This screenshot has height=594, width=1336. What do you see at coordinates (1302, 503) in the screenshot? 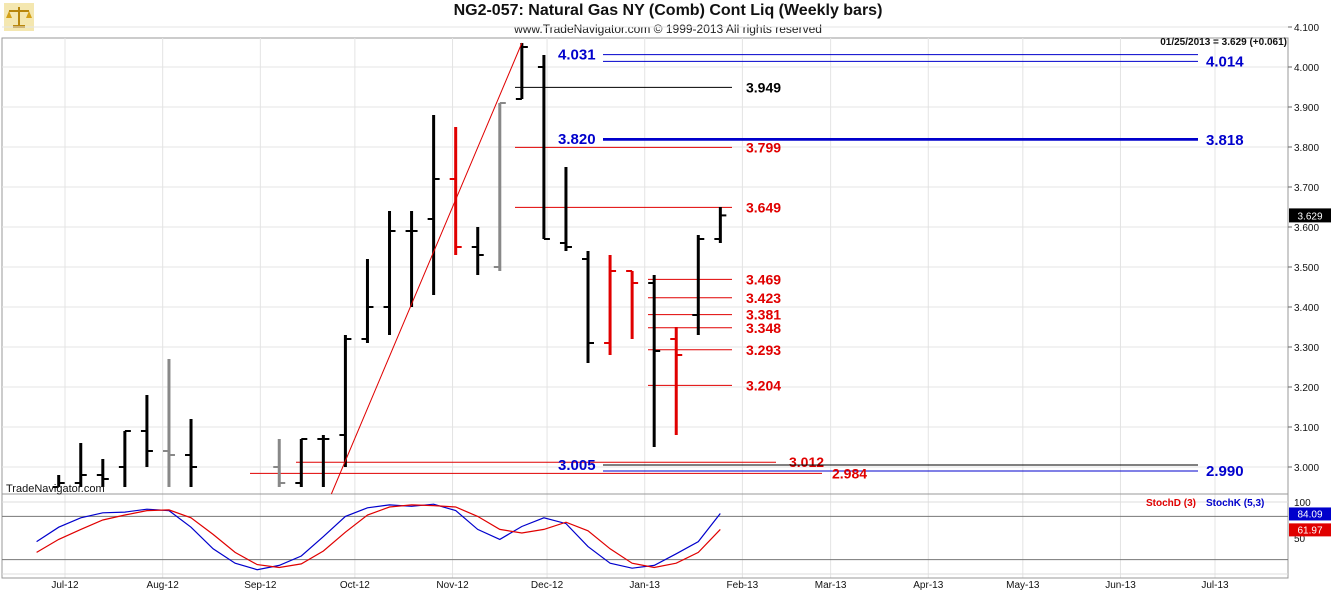
I see `stoch-tick-label: 100` at bounding box center [1302, 503].